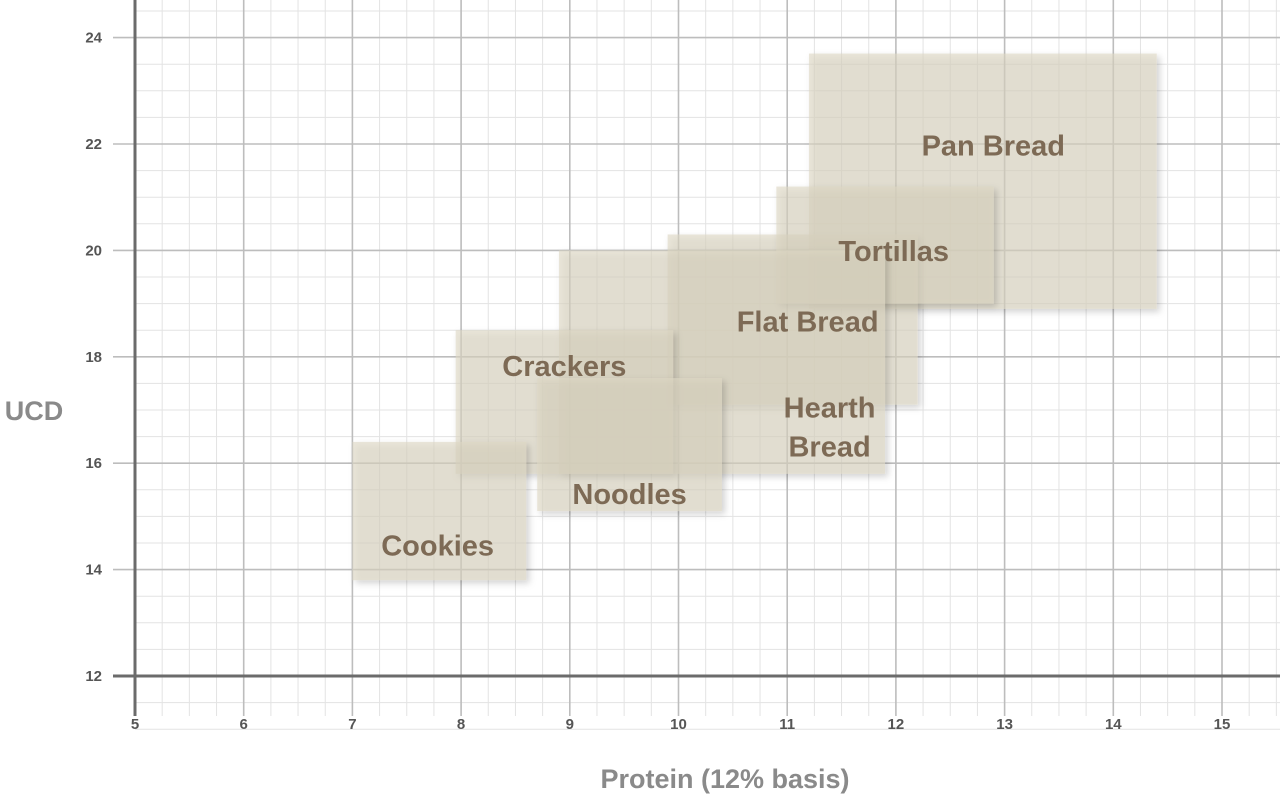  What do you see at coordinates (830, 408) in the screenshot?
I see `region-label-hearth-bread: Hearth` at bounding box center [830, 408].